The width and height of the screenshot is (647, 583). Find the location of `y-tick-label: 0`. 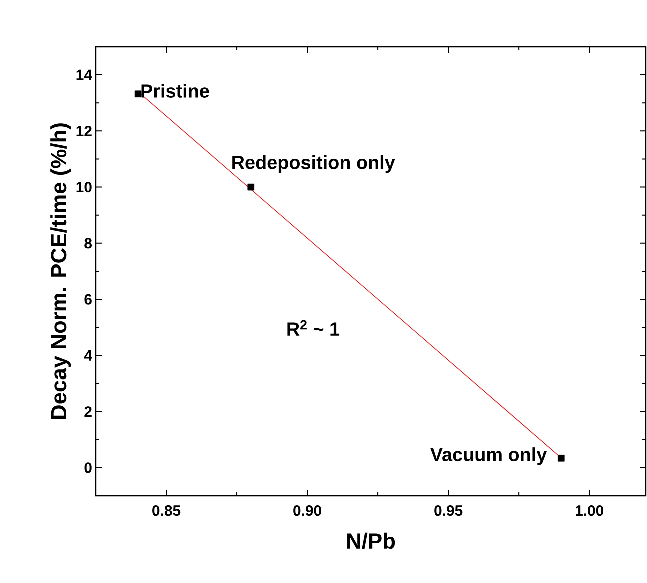

y-tick-label: 0 is located at coordinates (88, 468).